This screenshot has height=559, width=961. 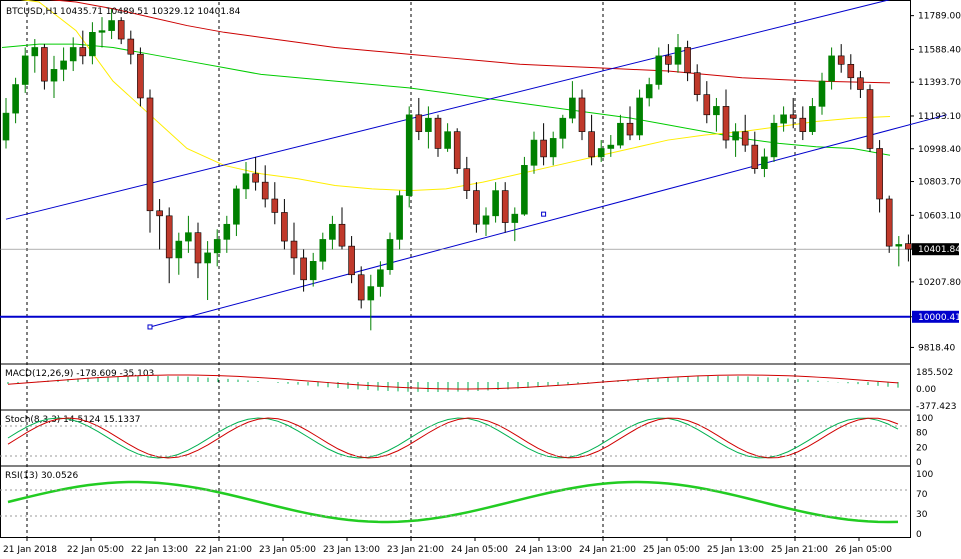 What do you see at coordinates (351, 550) in the screenshot?
I see `time-tick-label: 23 Jan 13:00` at bounding box center [351, 550].